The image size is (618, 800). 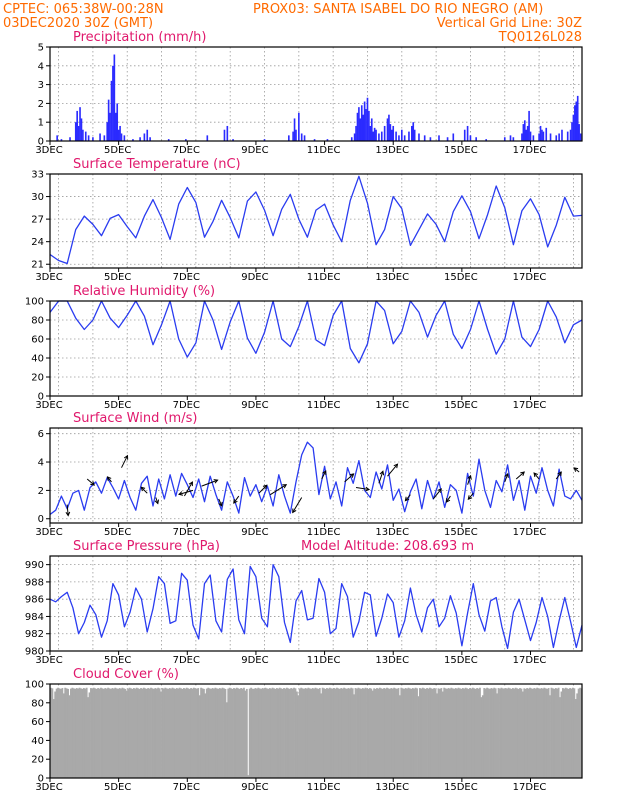 What do you see at coordinates (37, 321) in the screenshot?
I see `rh-ytick-label: 80` at bounding box center [37, 321].